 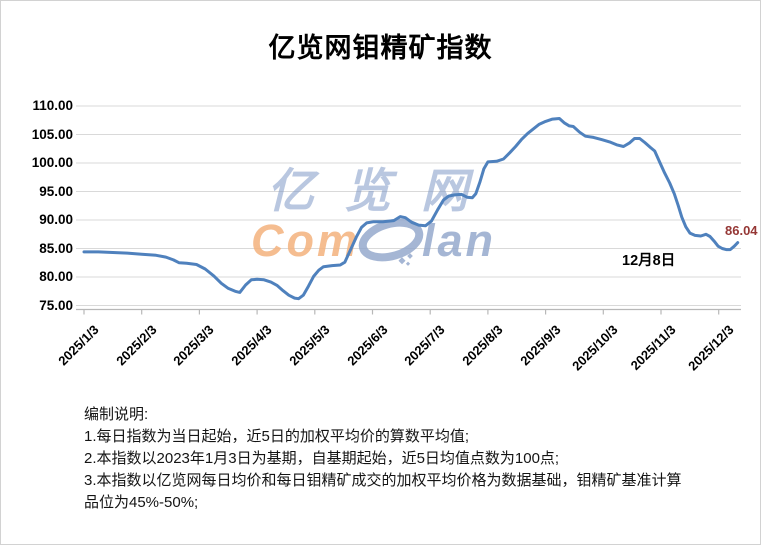 What do you see at coordinates (322, 458) in the screenshot?
I see `note-line: 2.本指数以2023年1月3日为基期，自基期起始，近5日均值点数为100点;` at bounding box center [322, 458].